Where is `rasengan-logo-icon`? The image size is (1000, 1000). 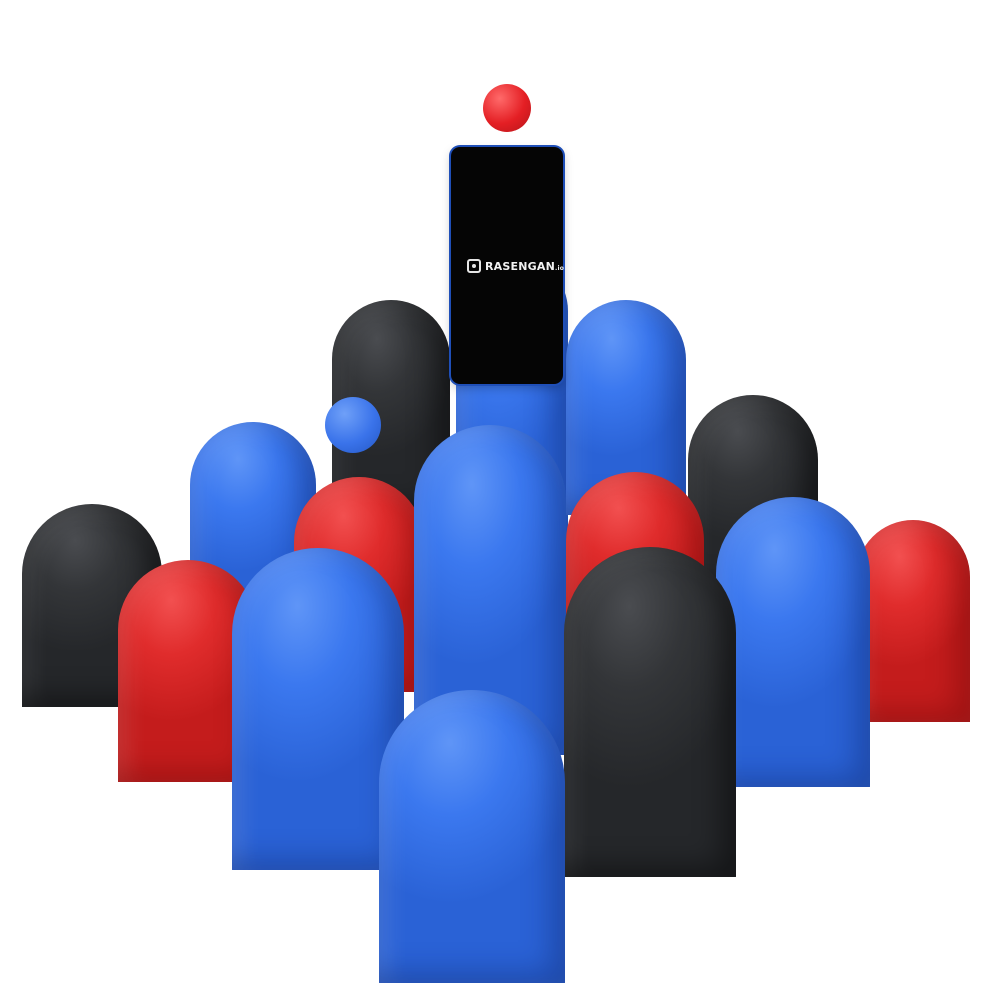 rasengan-logo-icon is located at coordinates (474, 266).